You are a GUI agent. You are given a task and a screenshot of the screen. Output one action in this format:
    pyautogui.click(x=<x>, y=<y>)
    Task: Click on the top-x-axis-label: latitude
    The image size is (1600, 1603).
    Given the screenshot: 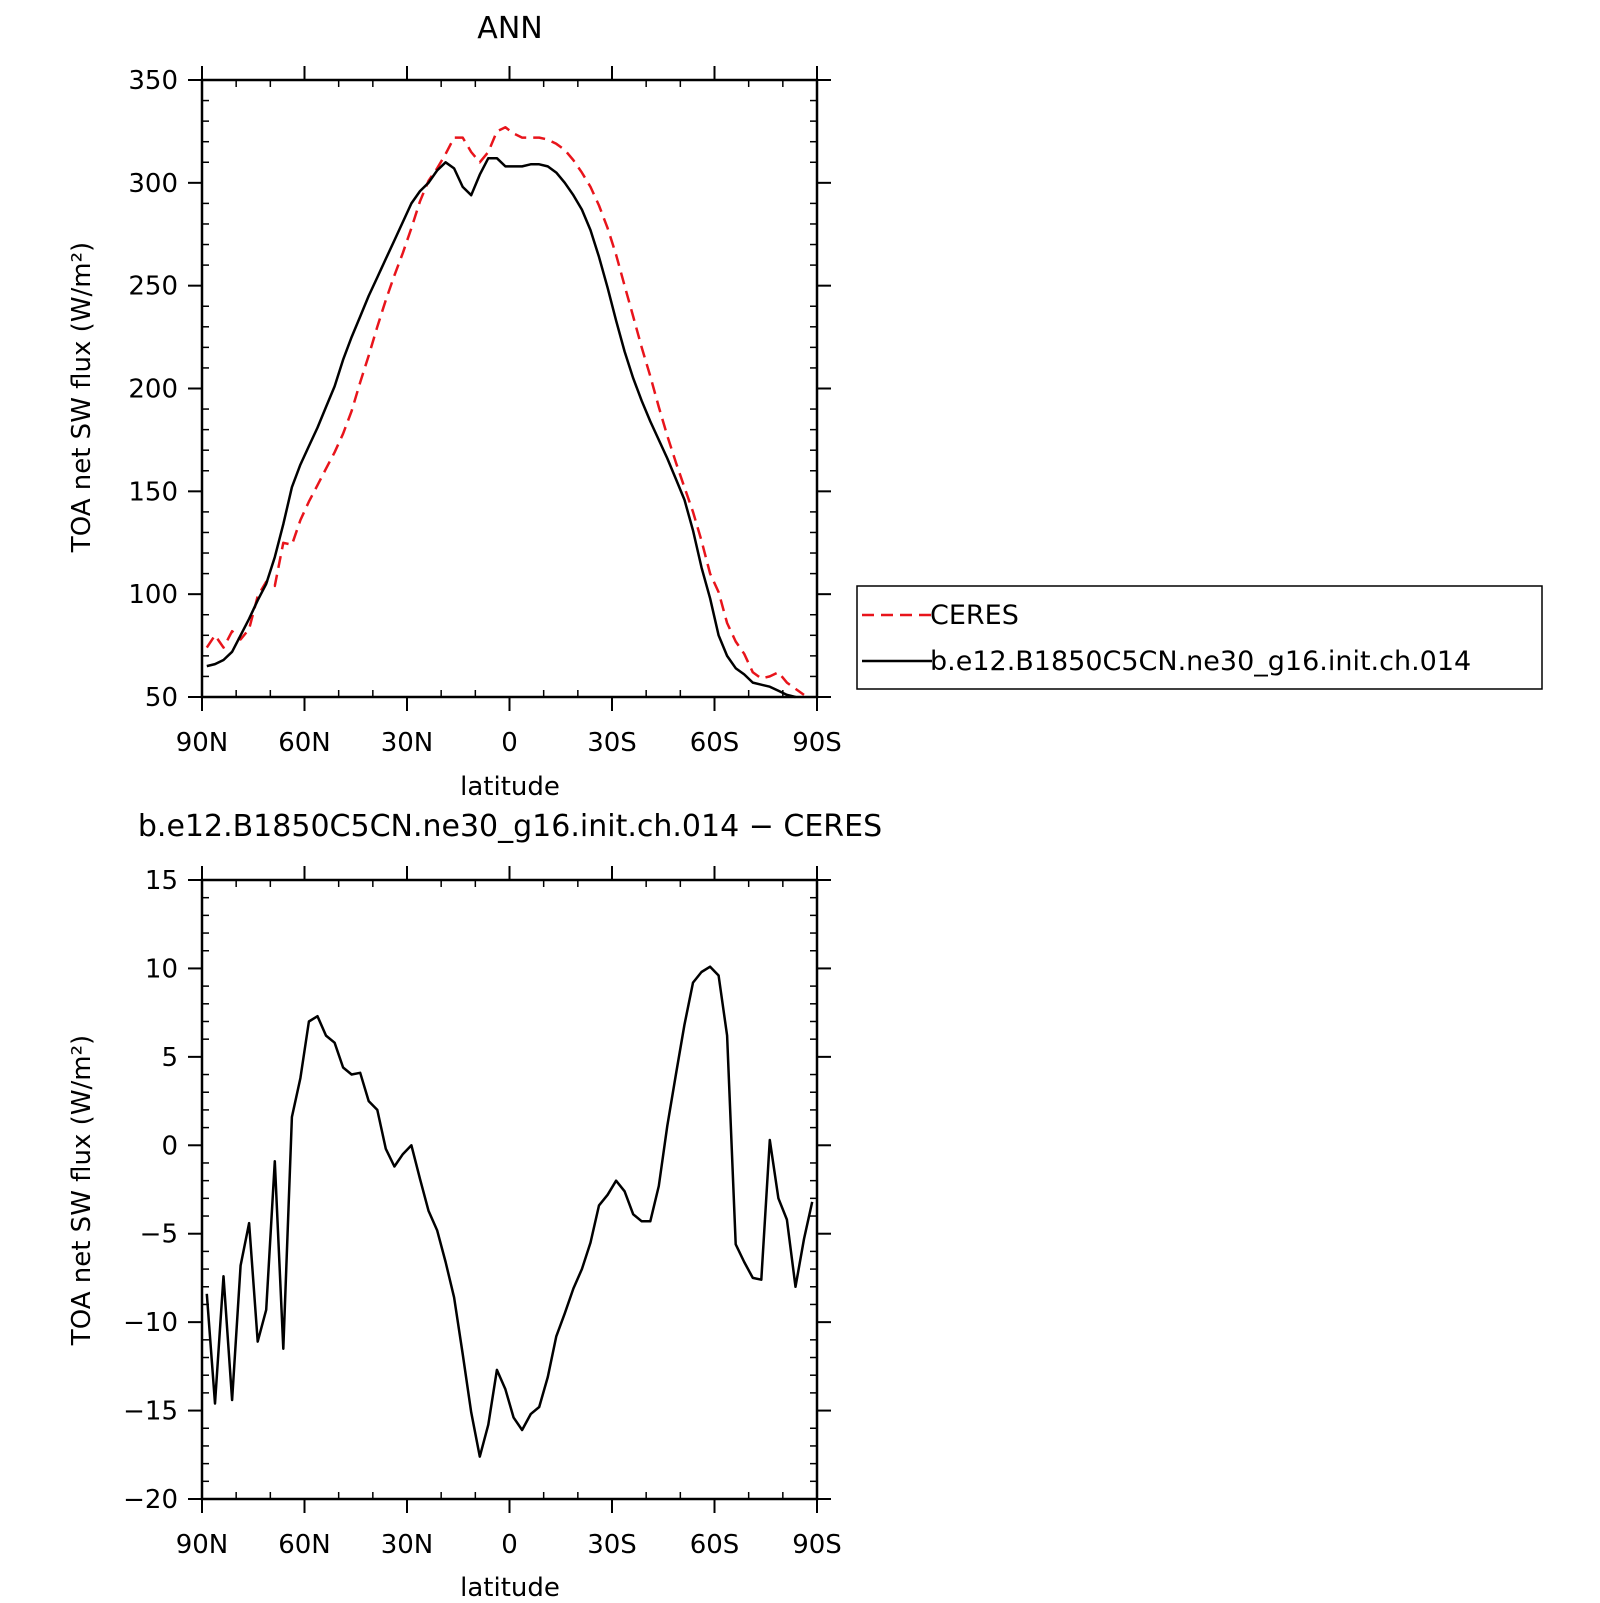 What is the action you would take?
    pyautogui.click(x=510, y=787)
    